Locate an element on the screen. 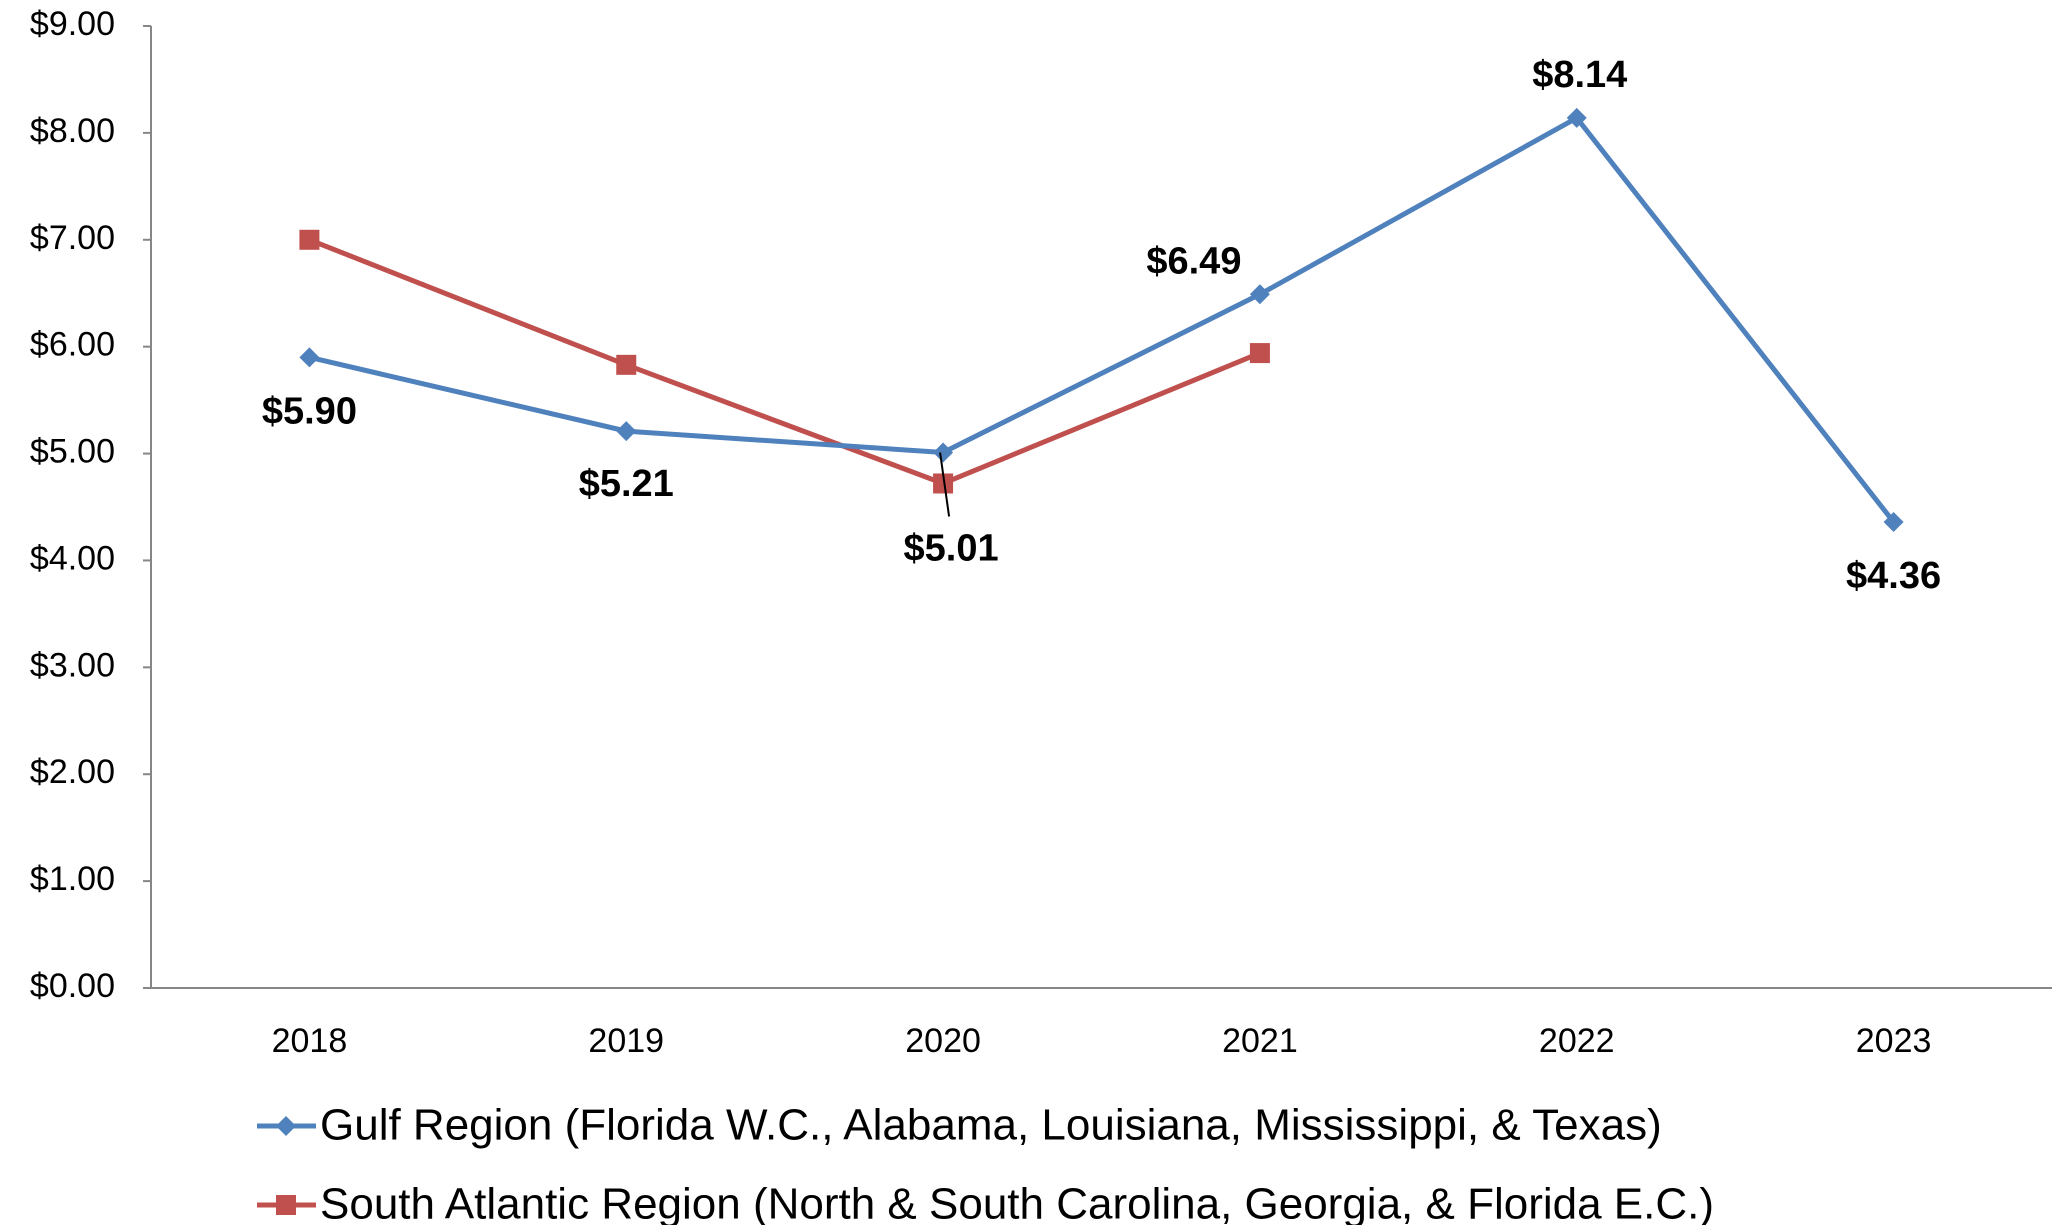 Image resolution: width=2055 pixels, height=1225 pixels. series-line is located at coordinates (784, 362).